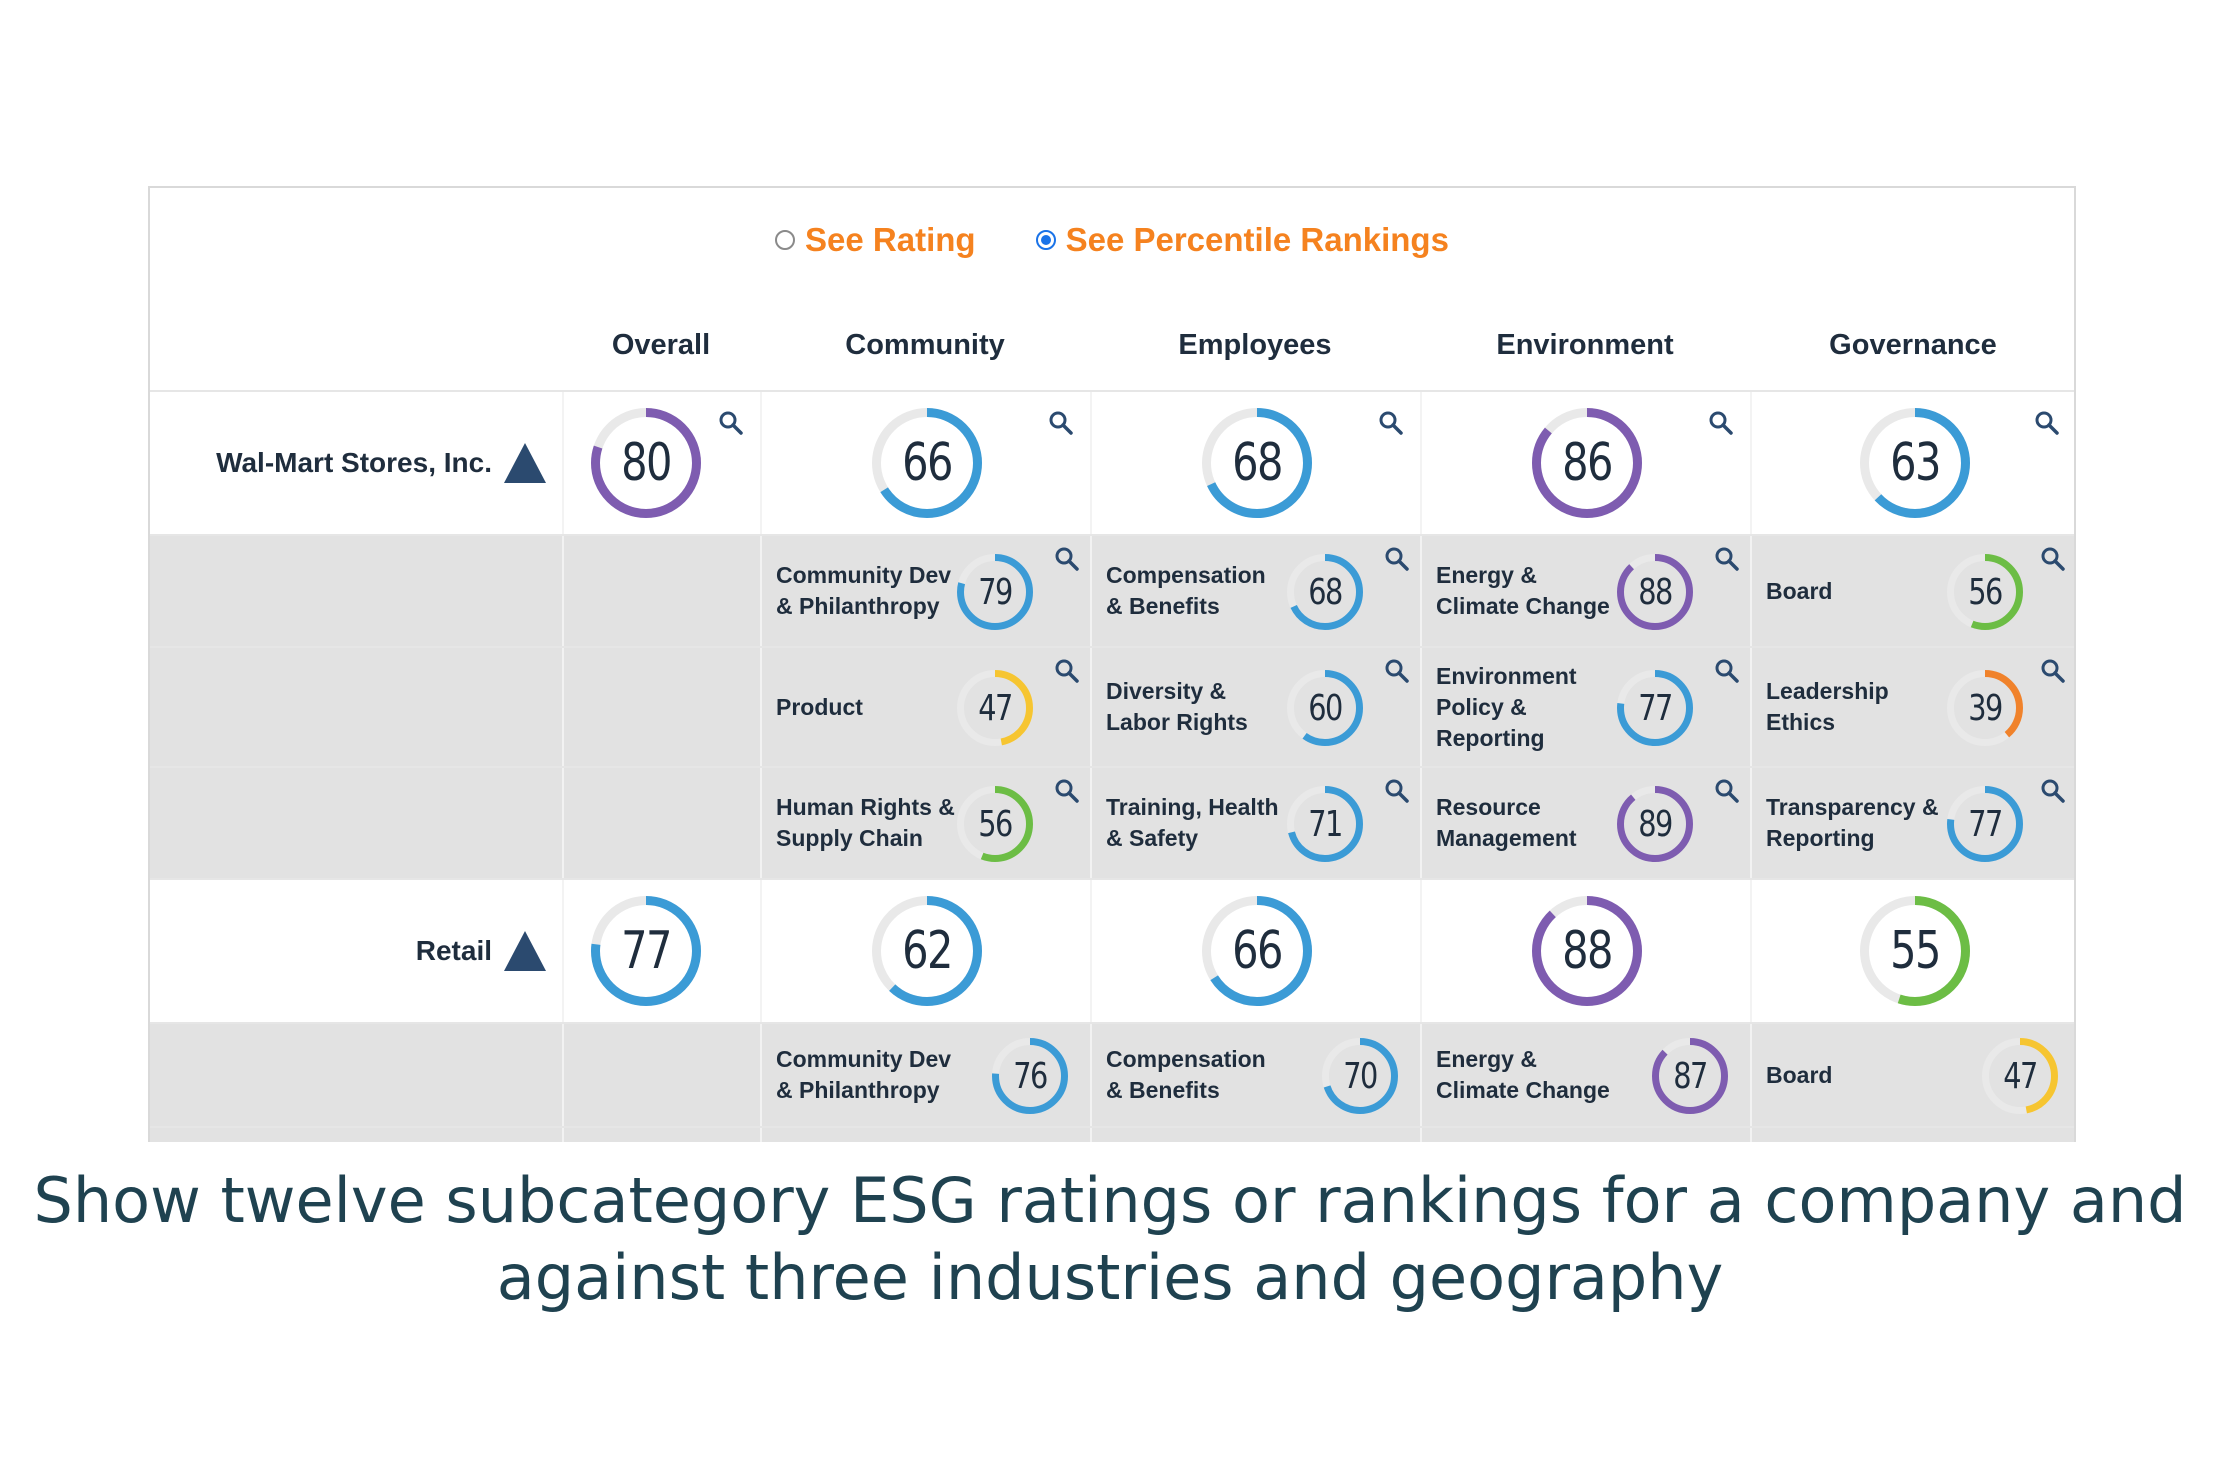 This screenshot has width=2220, height=1480. I want to click on retail-employees-ring-arc, so click(1257, 951).